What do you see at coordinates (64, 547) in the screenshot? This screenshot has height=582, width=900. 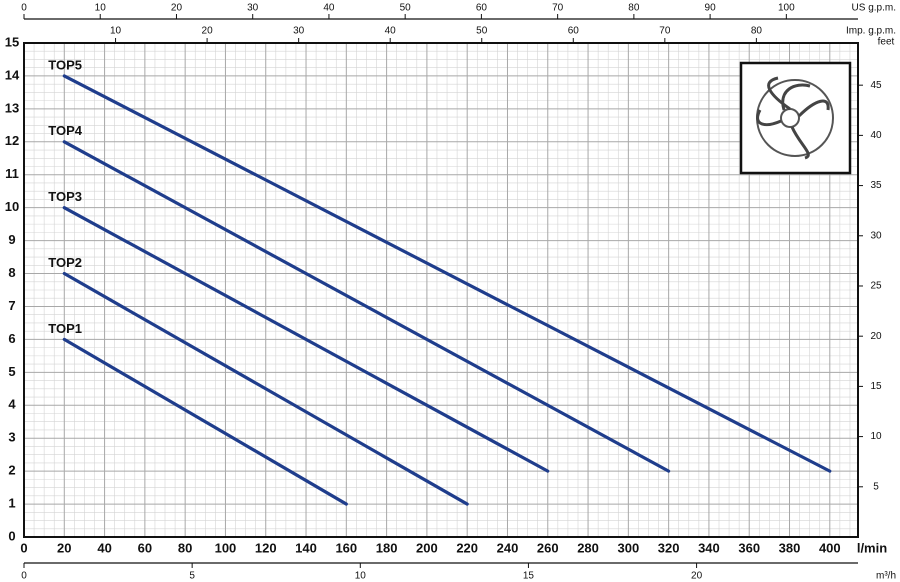 I see `x-tick-label: 20` at bounding box center [64, 547].